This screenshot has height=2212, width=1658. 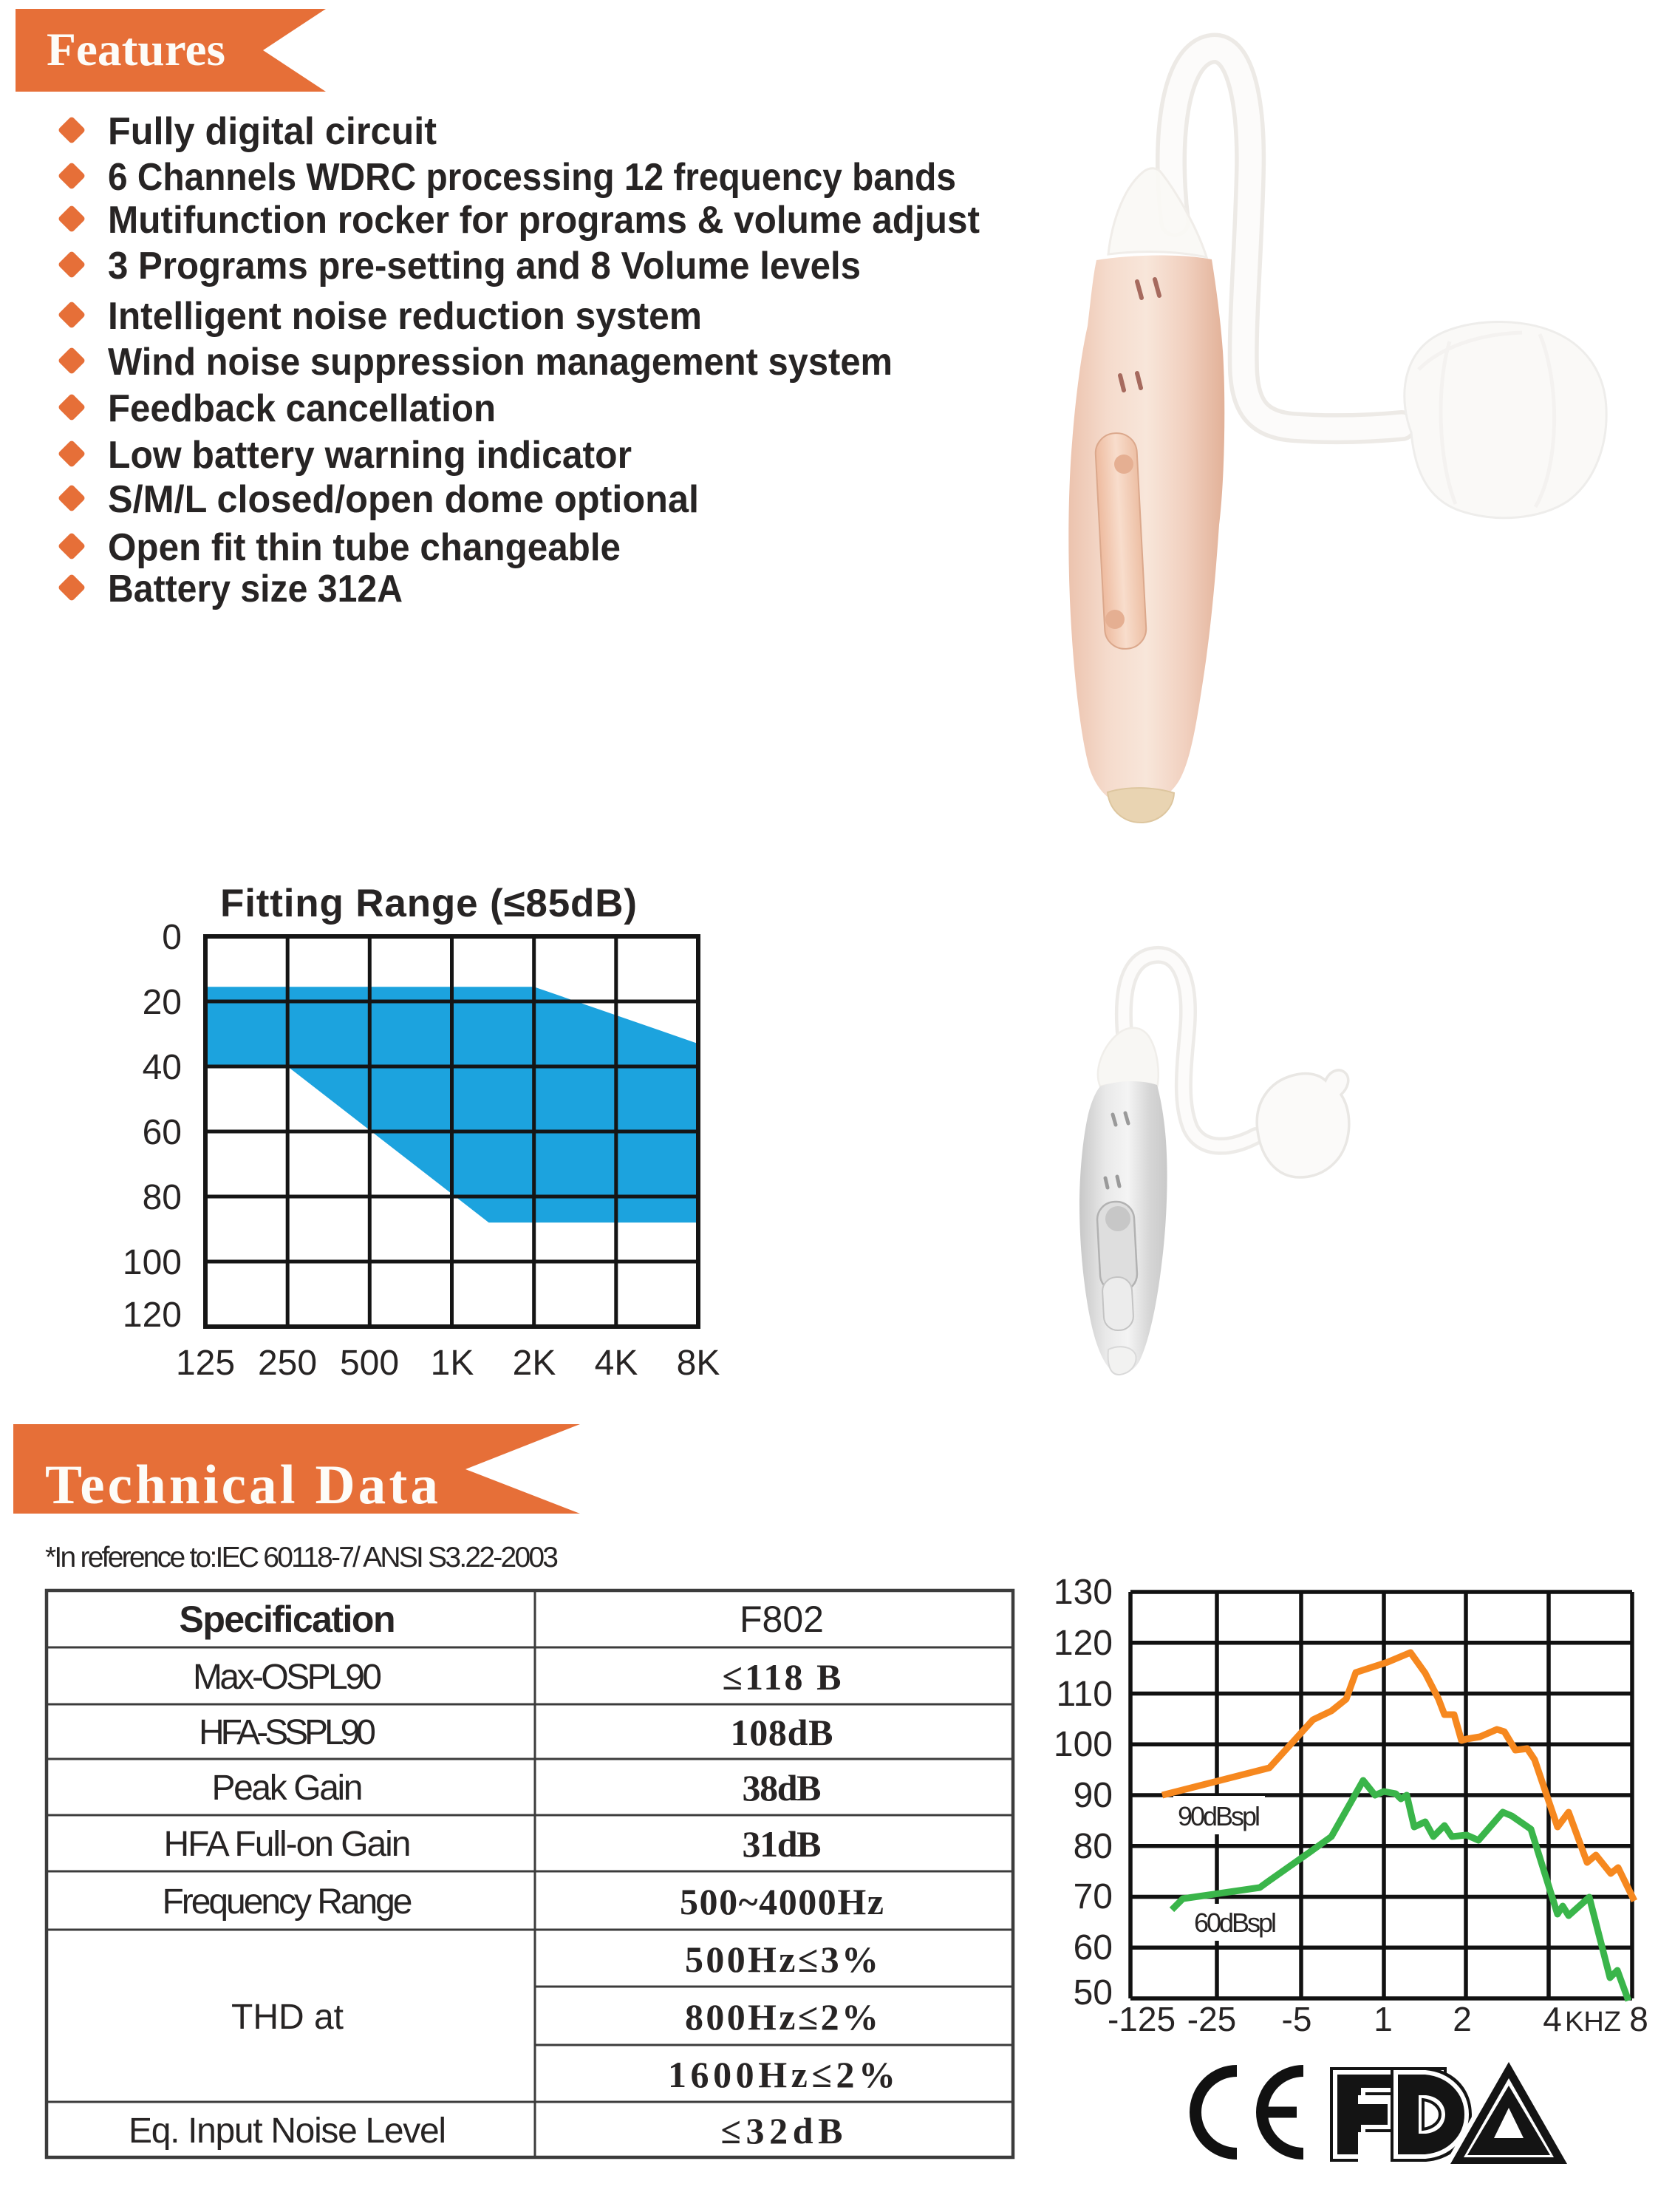 I want to click on svg-text: 4K, so click(x=616, y=1363).